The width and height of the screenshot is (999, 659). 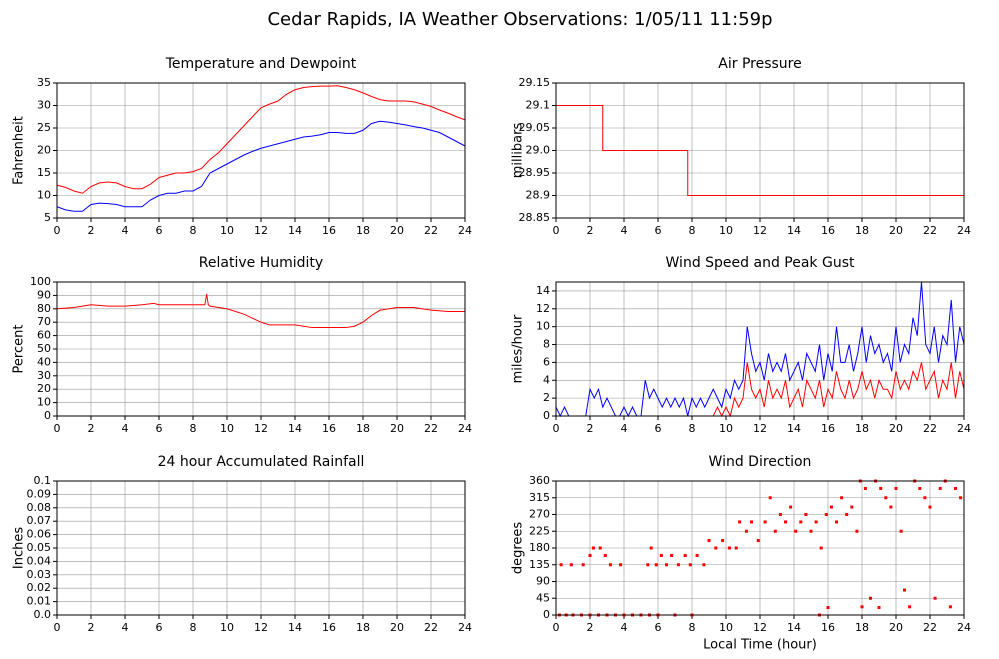 I want to click on y-tick-label: 0.04, so click(x=39, y=560).